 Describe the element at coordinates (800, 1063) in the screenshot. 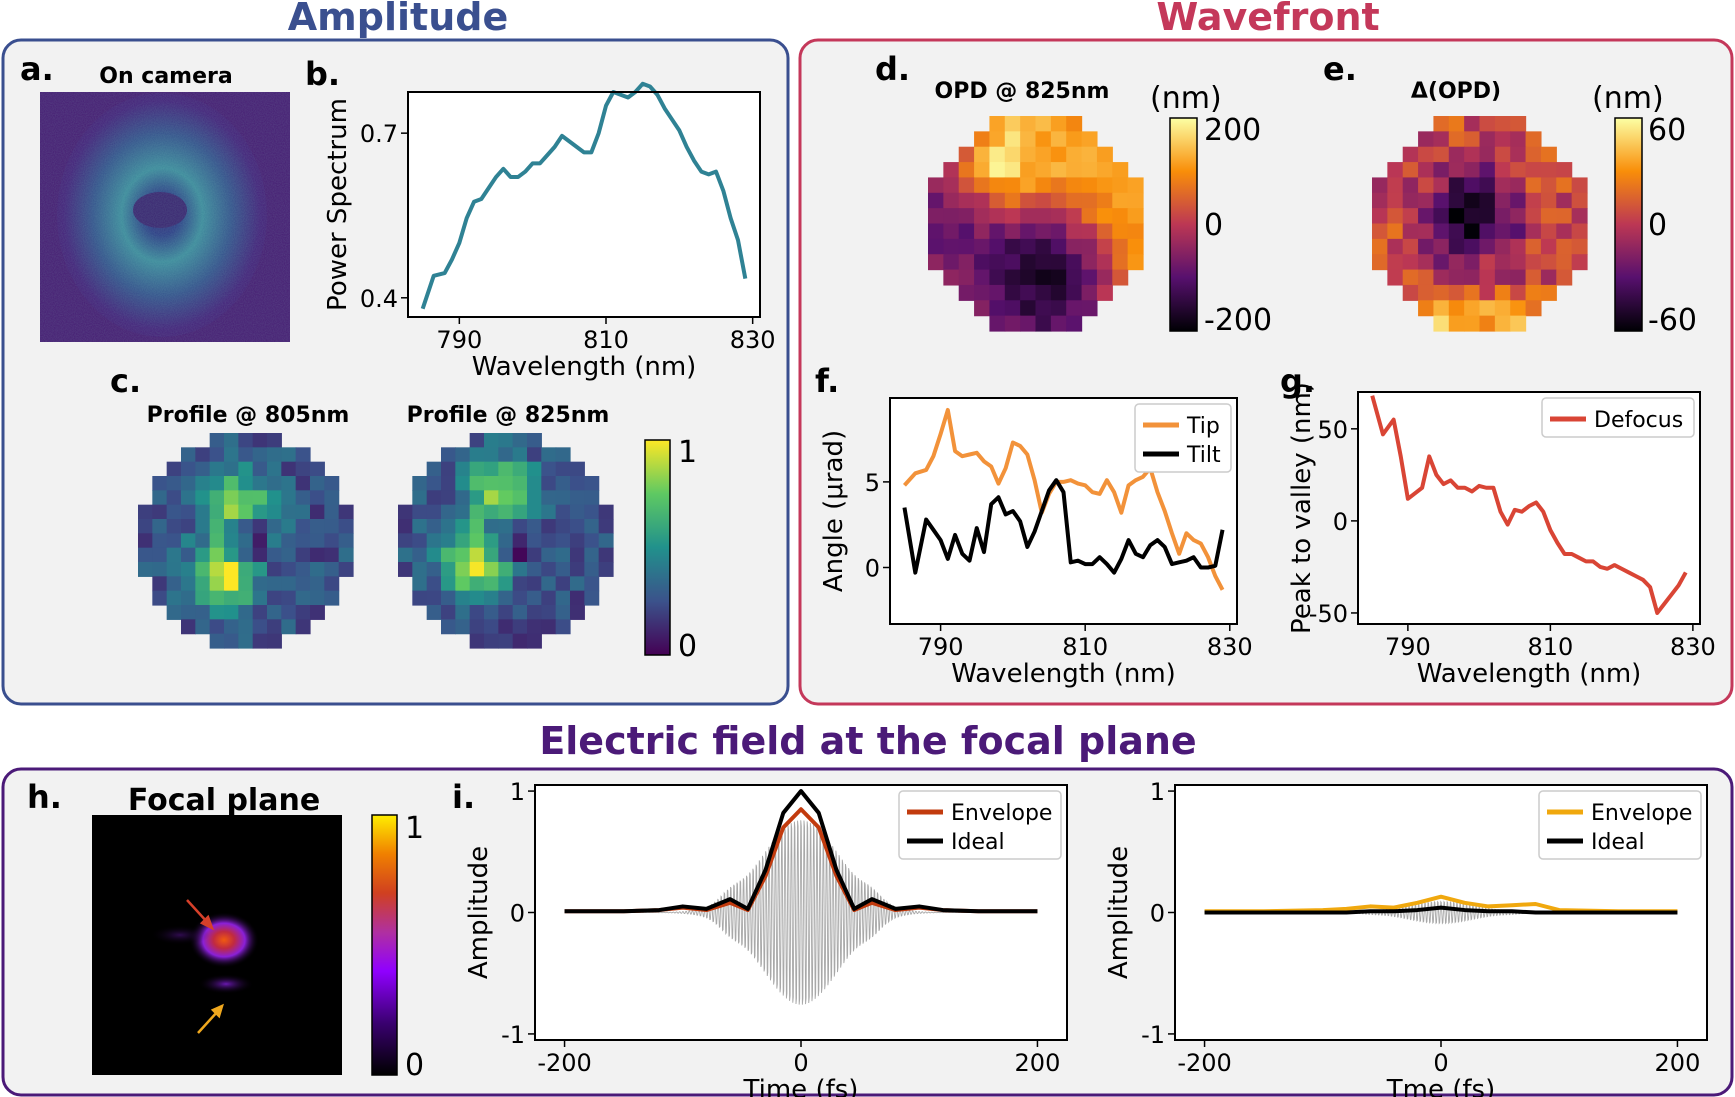

I see `x-tick-label: 0` at that location.